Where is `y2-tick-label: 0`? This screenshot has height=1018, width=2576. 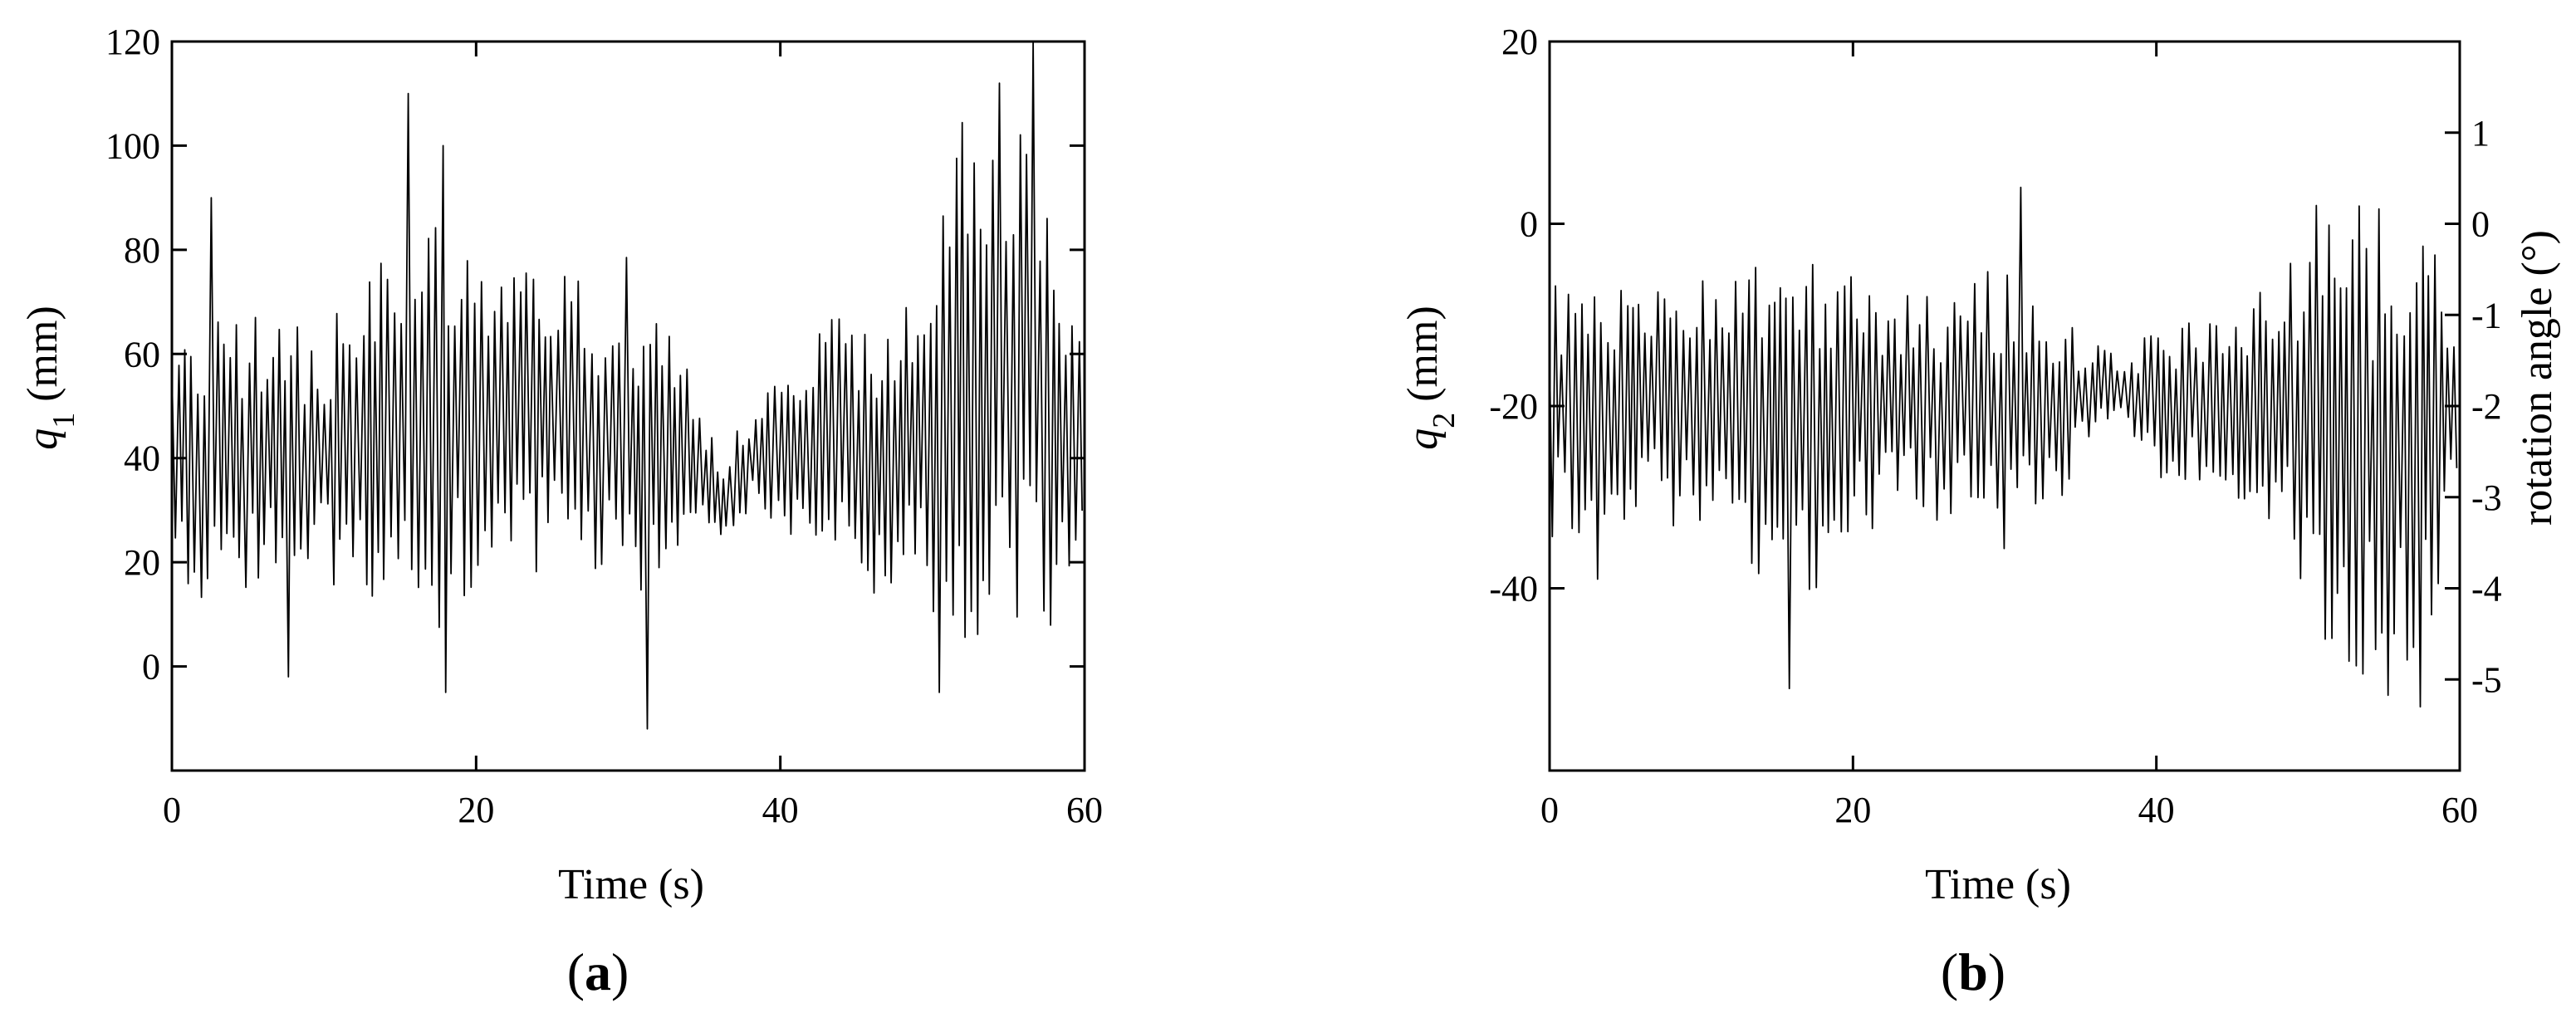 y2-tick-label: 0 is located at coordinates (2480, 224).